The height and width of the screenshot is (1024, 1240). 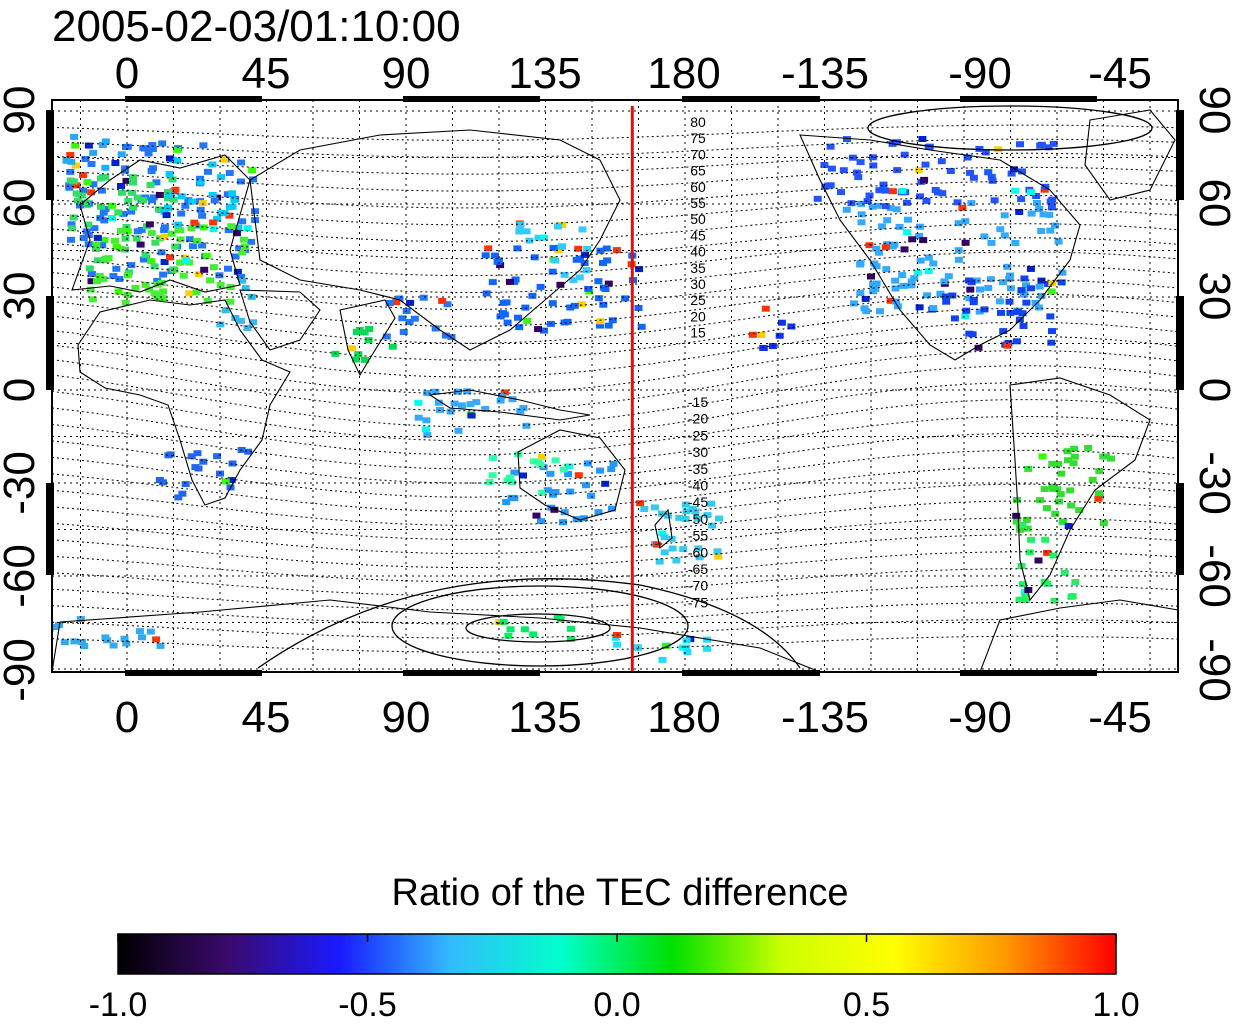 What do you see at coordinates (698, 519) in the screenshot?
I see `contour-label: -50` at bounding box center [698, 519].